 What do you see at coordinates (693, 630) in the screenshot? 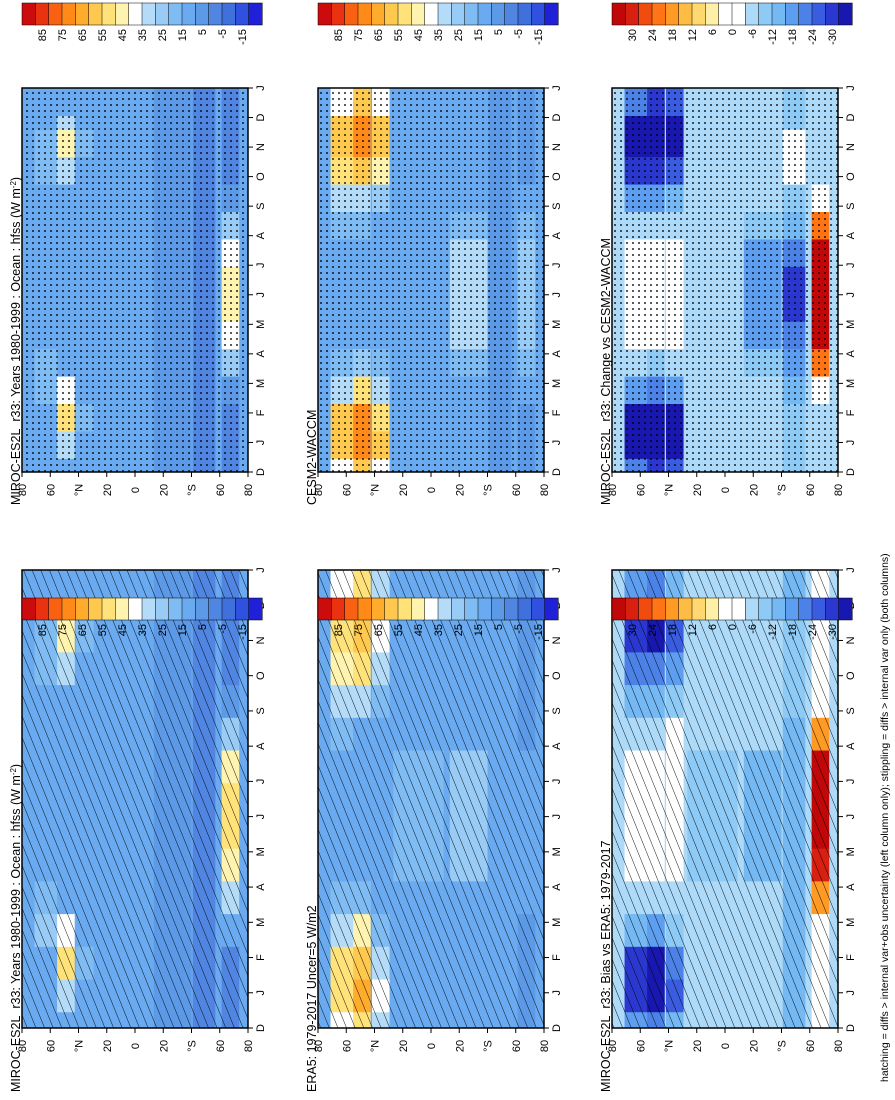
I see `colorbar-label: 12` at bounding box center [693, 630].